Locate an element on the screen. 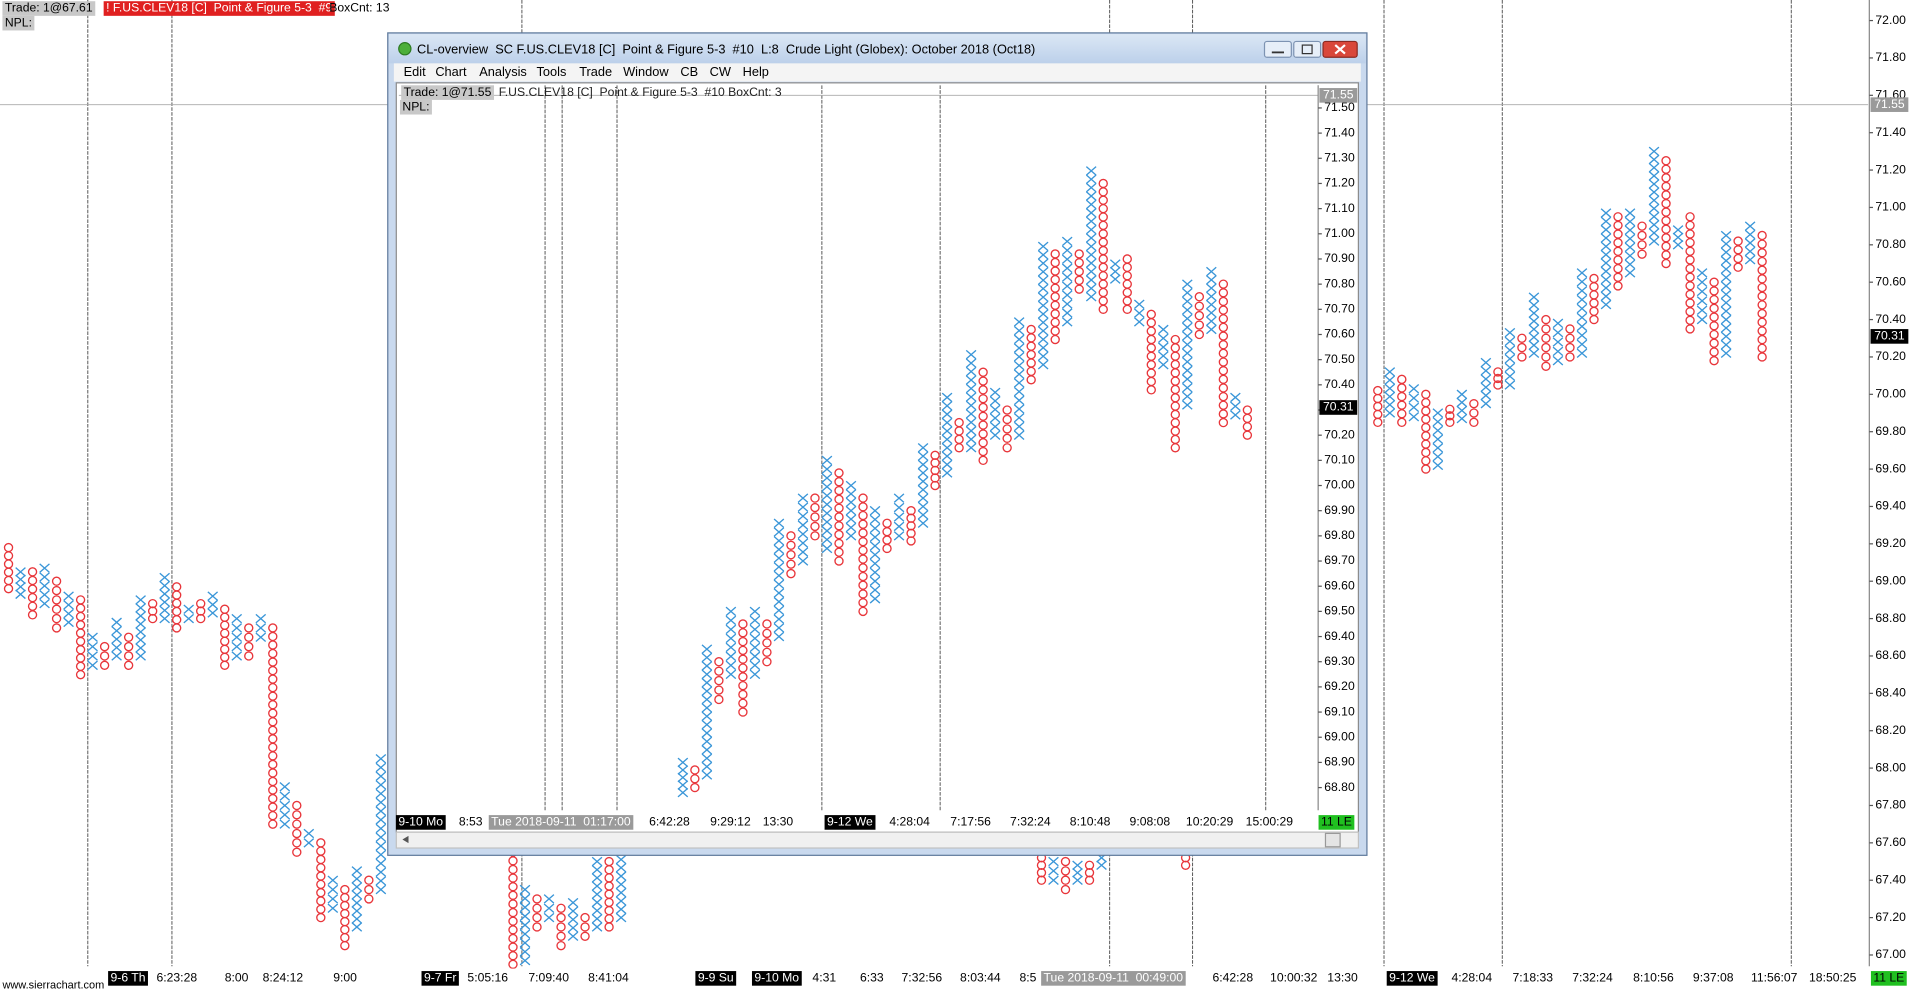 The image size is (1912, 993). menu-item: Chart is located at coordinates (451, 71).